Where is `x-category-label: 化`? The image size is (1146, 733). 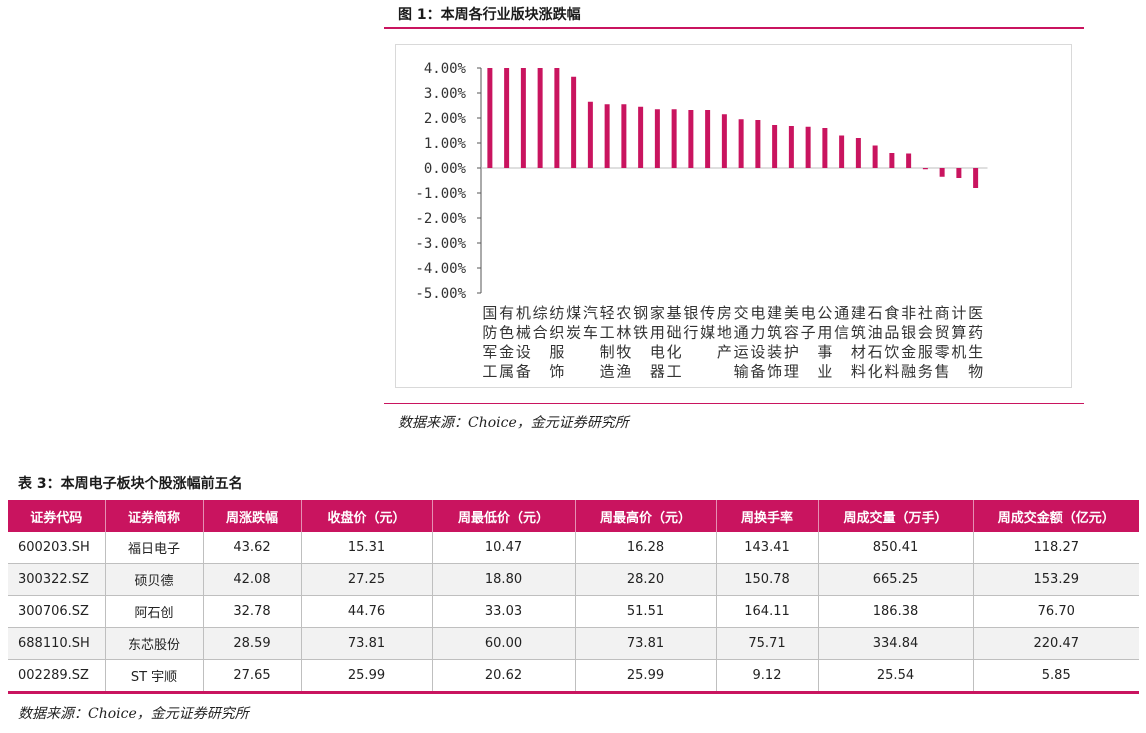
x-category-label: 化 is located at coordinates (674, 352).